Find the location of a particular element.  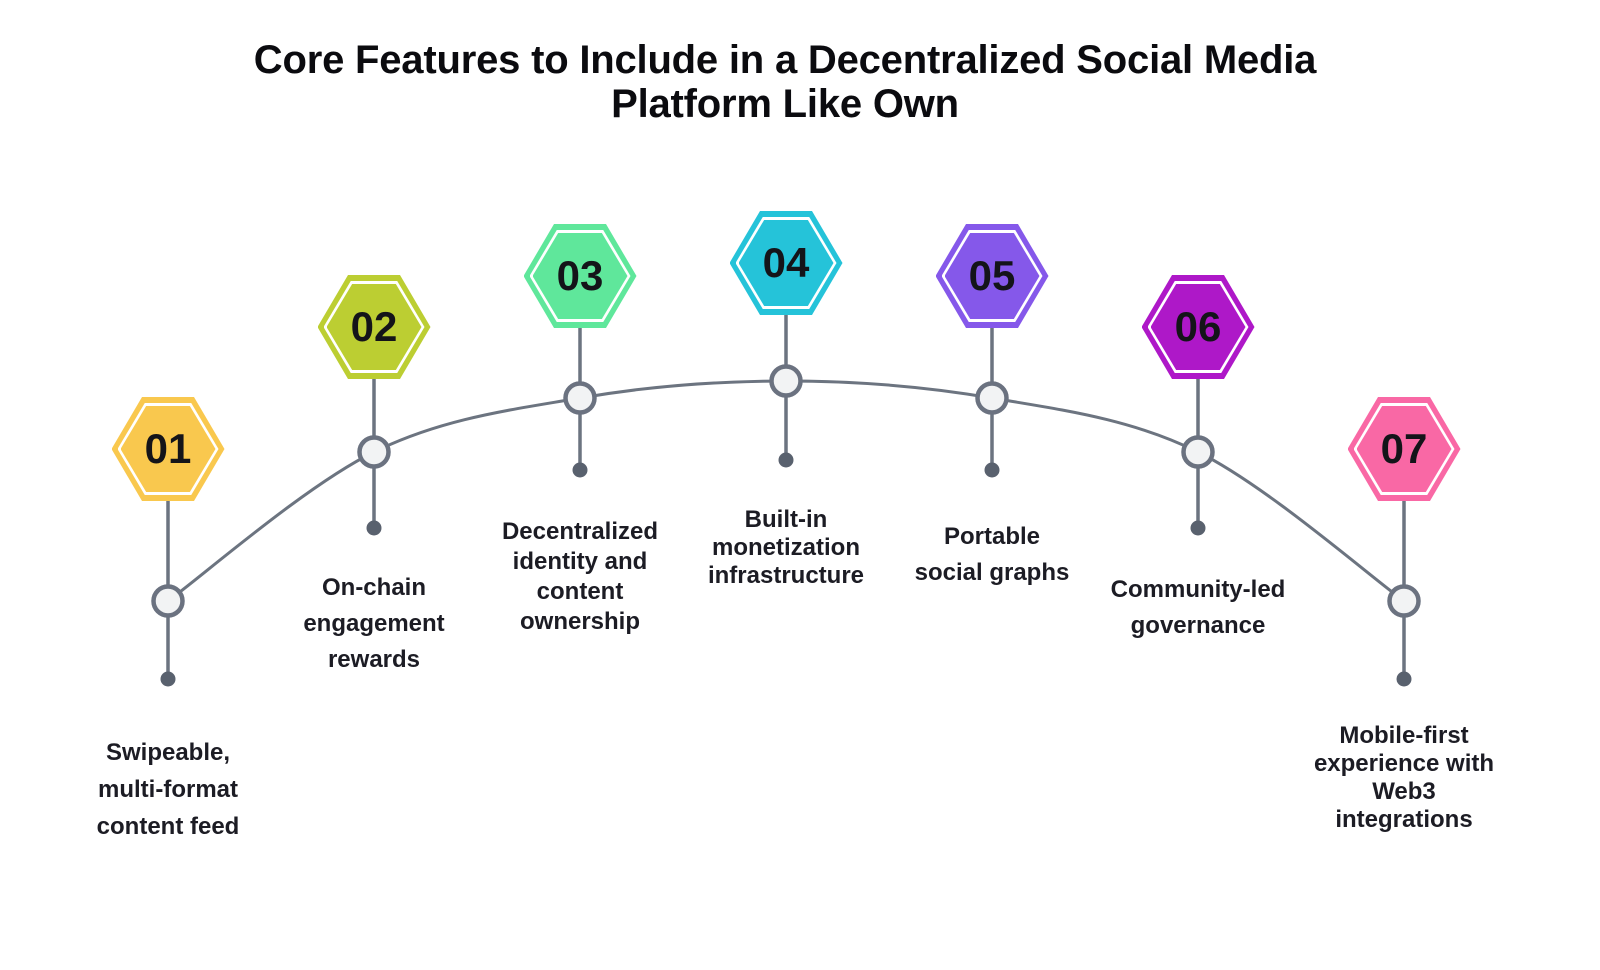

feature-number: 04 is located at coordinates (786, 262).